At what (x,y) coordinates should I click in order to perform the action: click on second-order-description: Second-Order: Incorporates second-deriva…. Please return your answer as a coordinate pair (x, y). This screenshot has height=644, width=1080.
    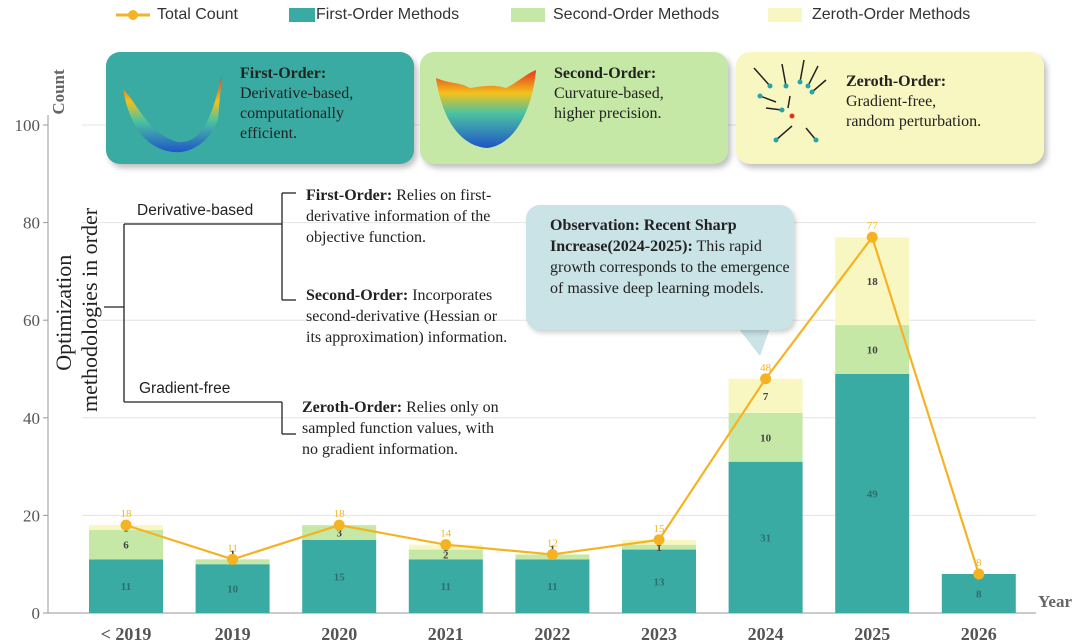
    Looking at the image, I should click on (407, 316).